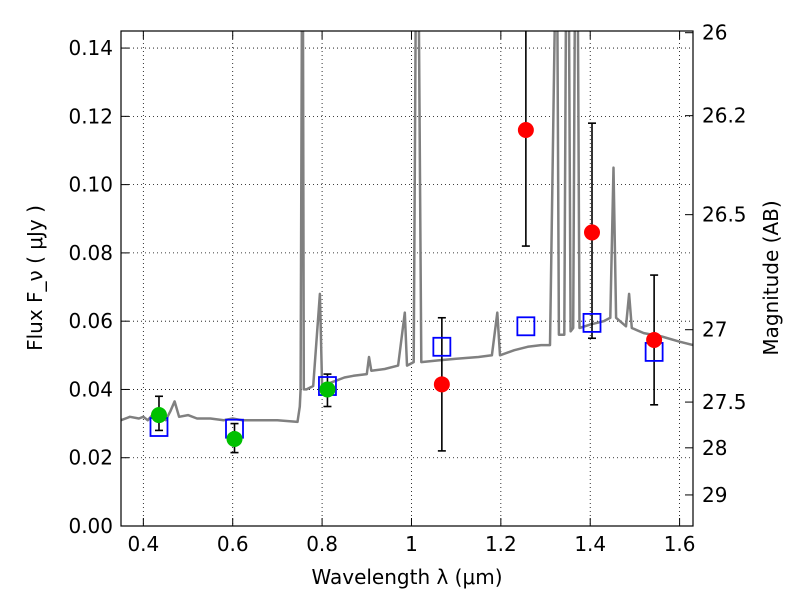  What do you see at coordinates (406, 577) in the screenshot?
I see `x-axis-label: Wavelength λ (μm)` at bounding box center [406, 577].